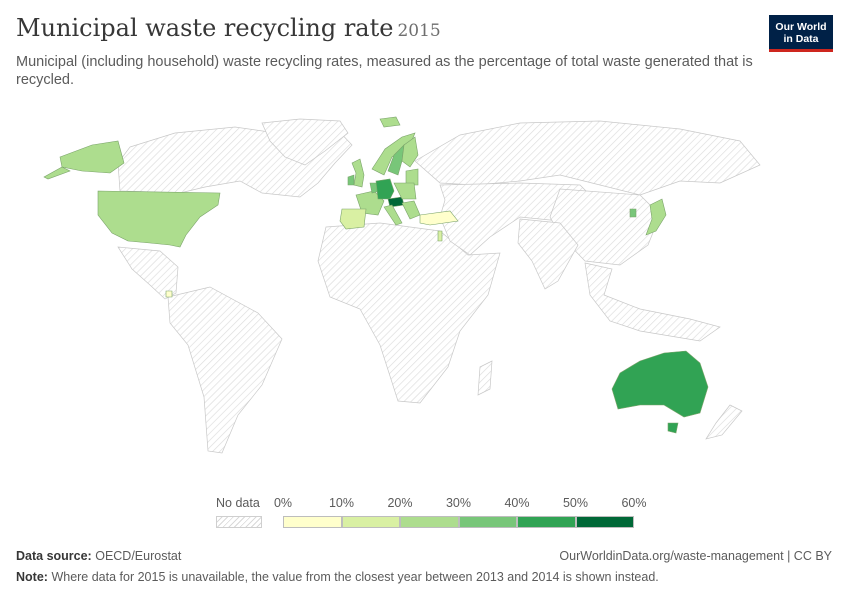  I want to click on legend-tick-label: 40%, so click(517, 503).